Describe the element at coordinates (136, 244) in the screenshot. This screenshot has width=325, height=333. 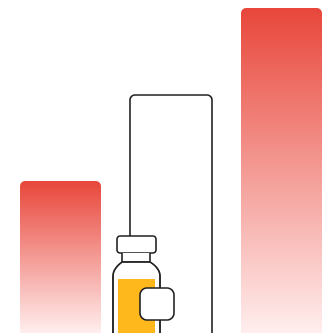
I see `vial-cap` at that location.